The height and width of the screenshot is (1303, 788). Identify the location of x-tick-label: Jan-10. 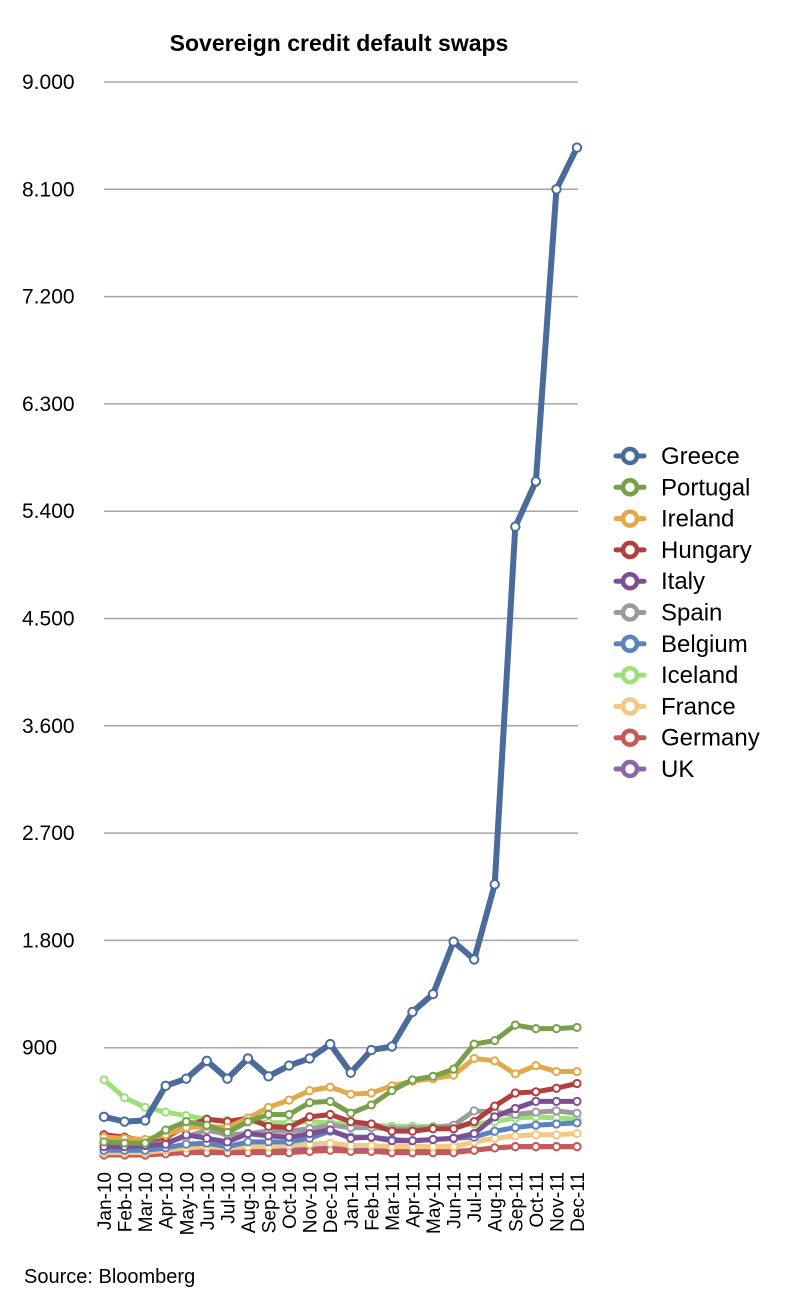
(105, 1201).